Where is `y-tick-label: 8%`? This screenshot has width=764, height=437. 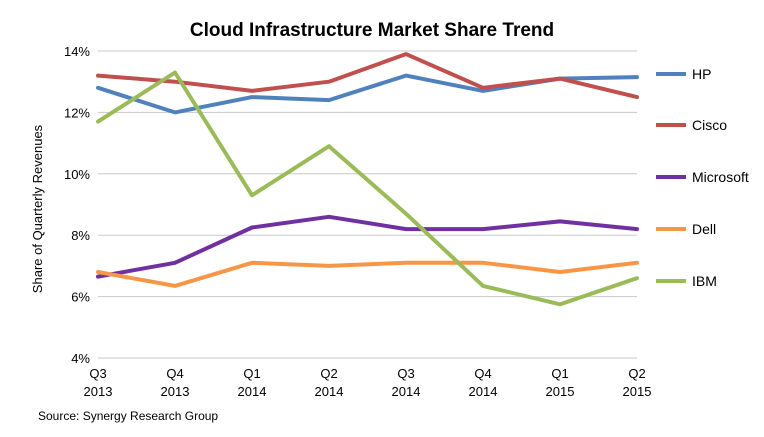
y-tick-label: 8% is located at coordinates (80, 235).